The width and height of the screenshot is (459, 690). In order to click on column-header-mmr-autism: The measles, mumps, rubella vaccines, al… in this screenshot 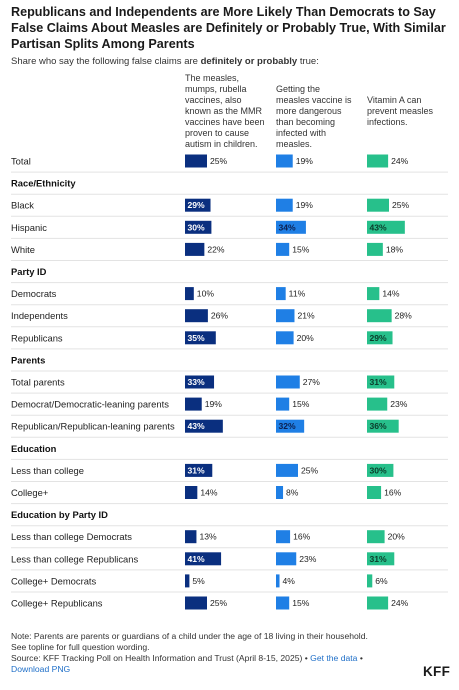, I will do `click(225, 111)`.